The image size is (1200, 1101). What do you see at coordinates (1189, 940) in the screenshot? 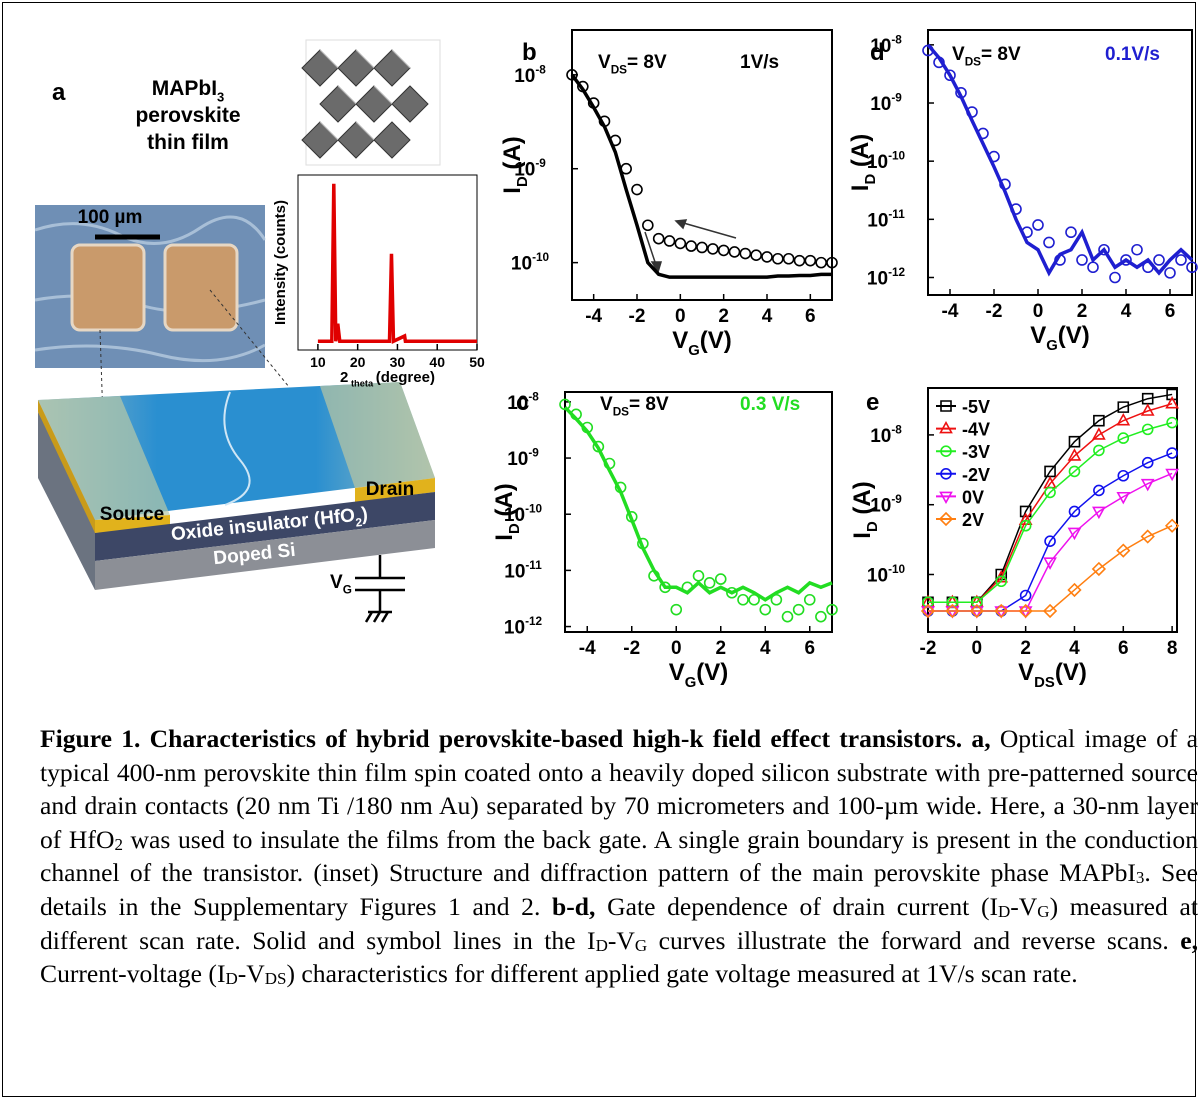
I see `caption-text: e,` at bounding box center [1189, 940].